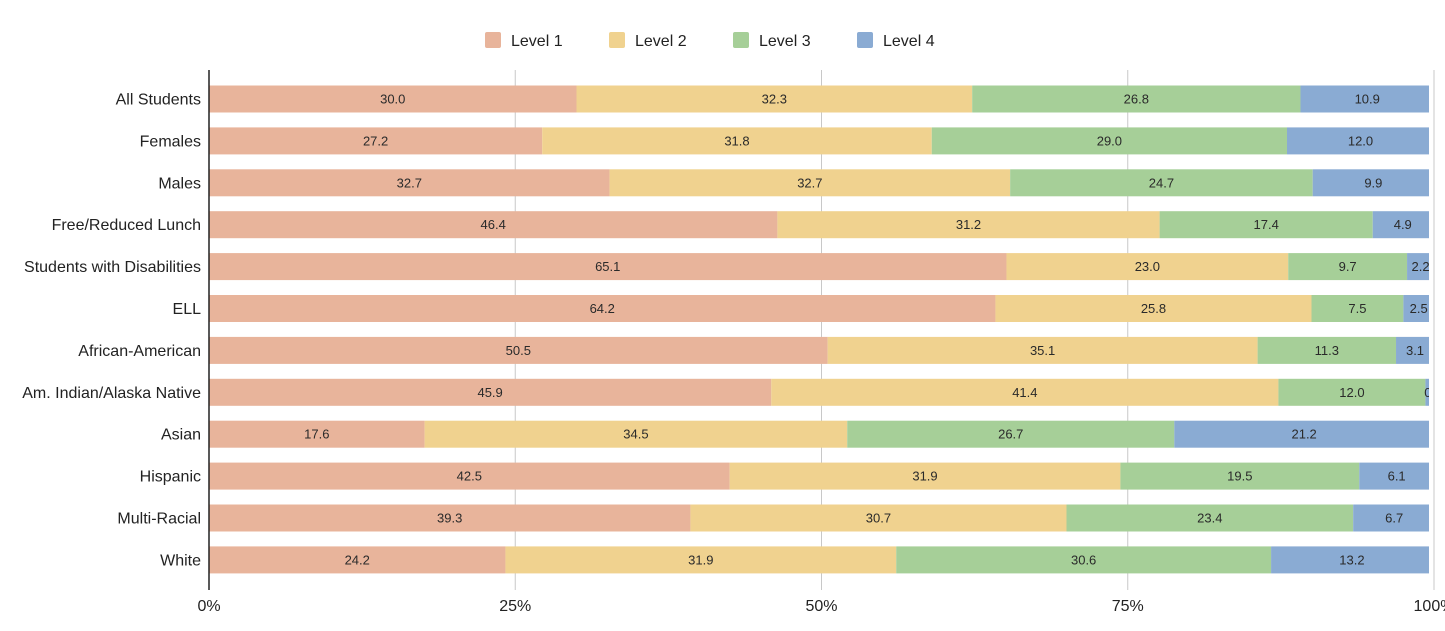  I want to click on bar-level-3-african-american, so click(1327, 350).